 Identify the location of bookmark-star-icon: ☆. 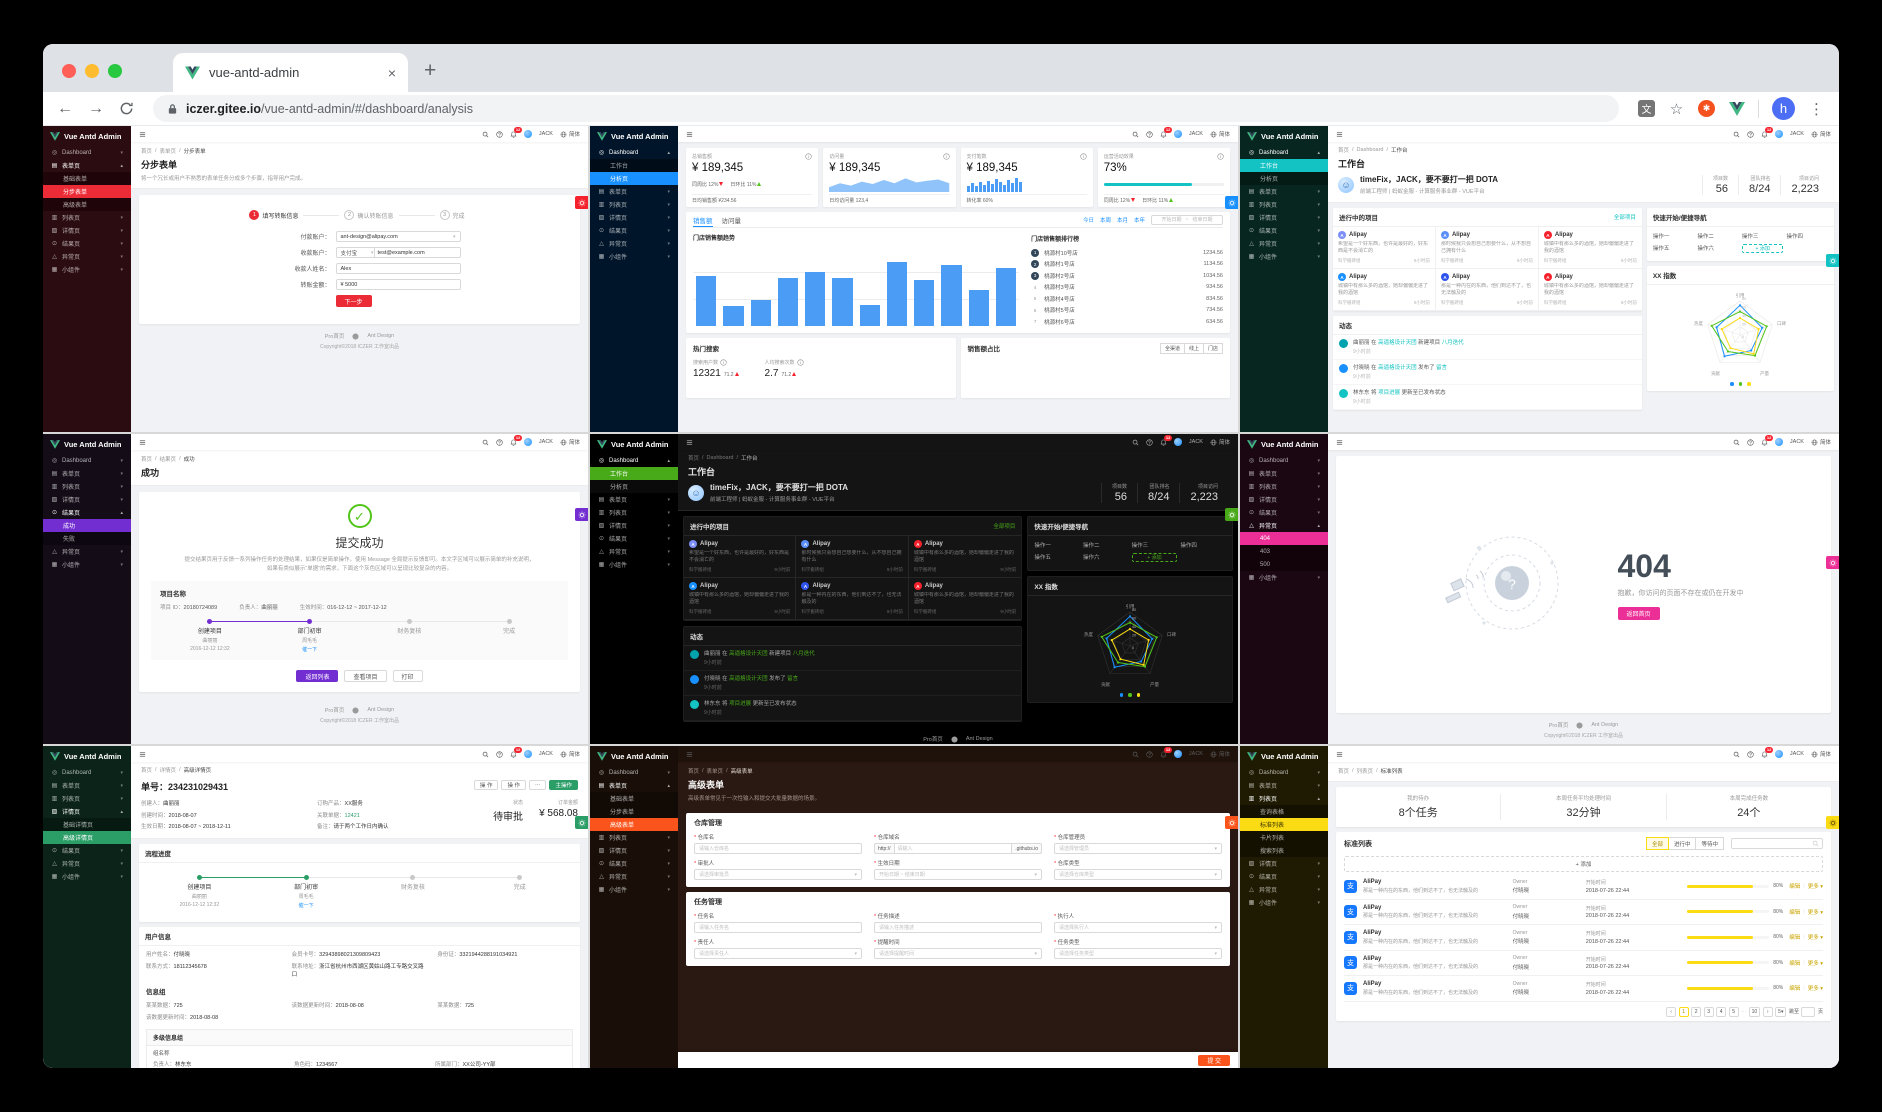
(1676, 109).